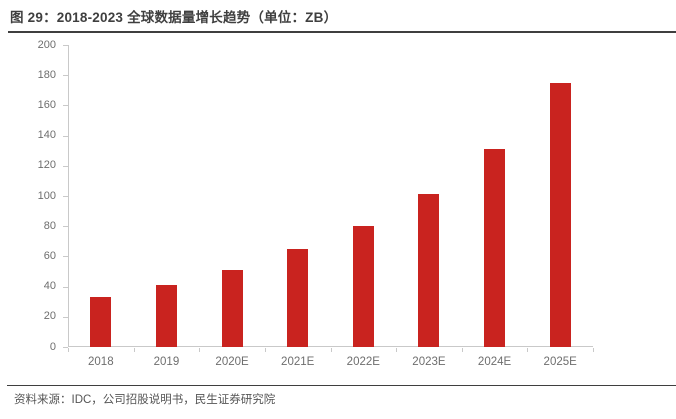 The height and width of the screenshot is (419, 676). Describe the element at coordinates (46, 74) in the screenshot. I see `y-axis-tick-label: 180` at that location.